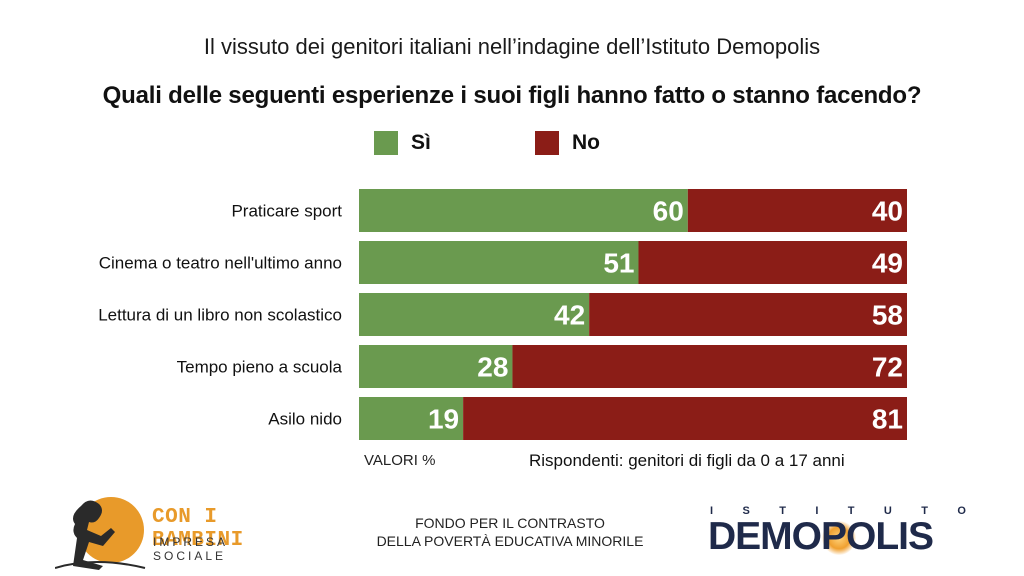 Image resolution: width=1024 pixels, height=576 pixels. I want to click on category-label: Tempo pieno a scuola, so click(260, 367).